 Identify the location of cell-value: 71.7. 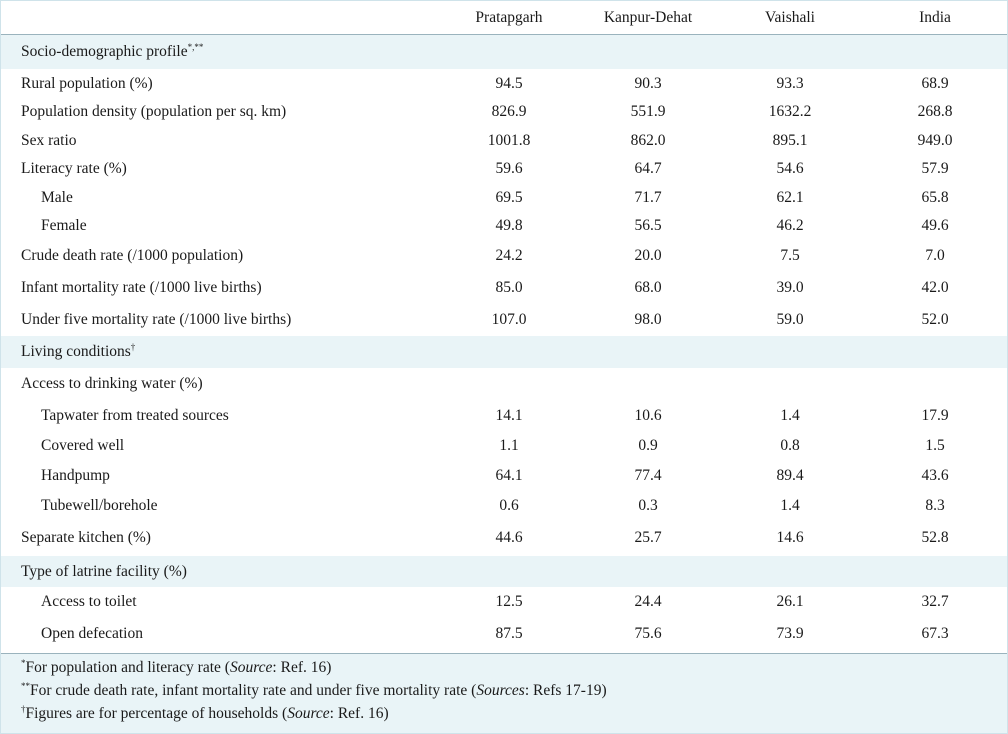
(648, 197).